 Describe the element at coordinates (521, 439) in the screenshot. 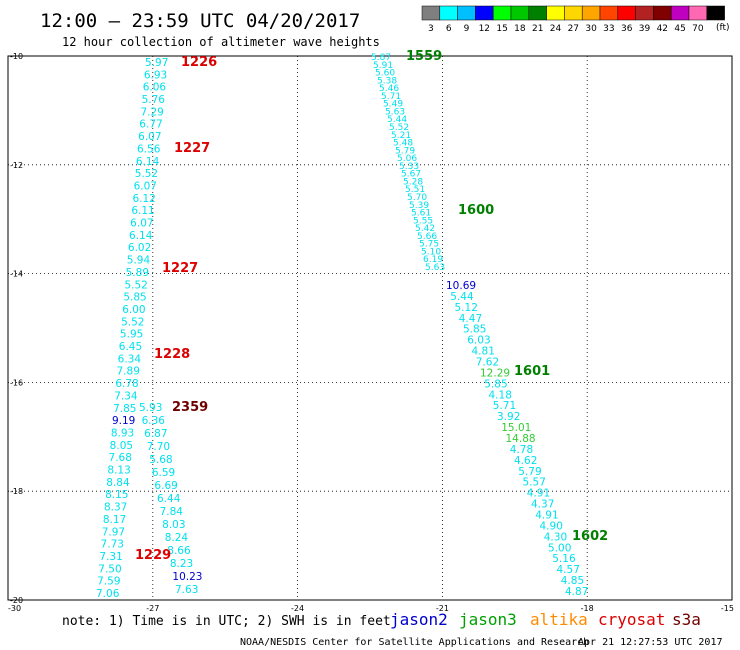

I see `wave-height-value: 14.88` at that location.